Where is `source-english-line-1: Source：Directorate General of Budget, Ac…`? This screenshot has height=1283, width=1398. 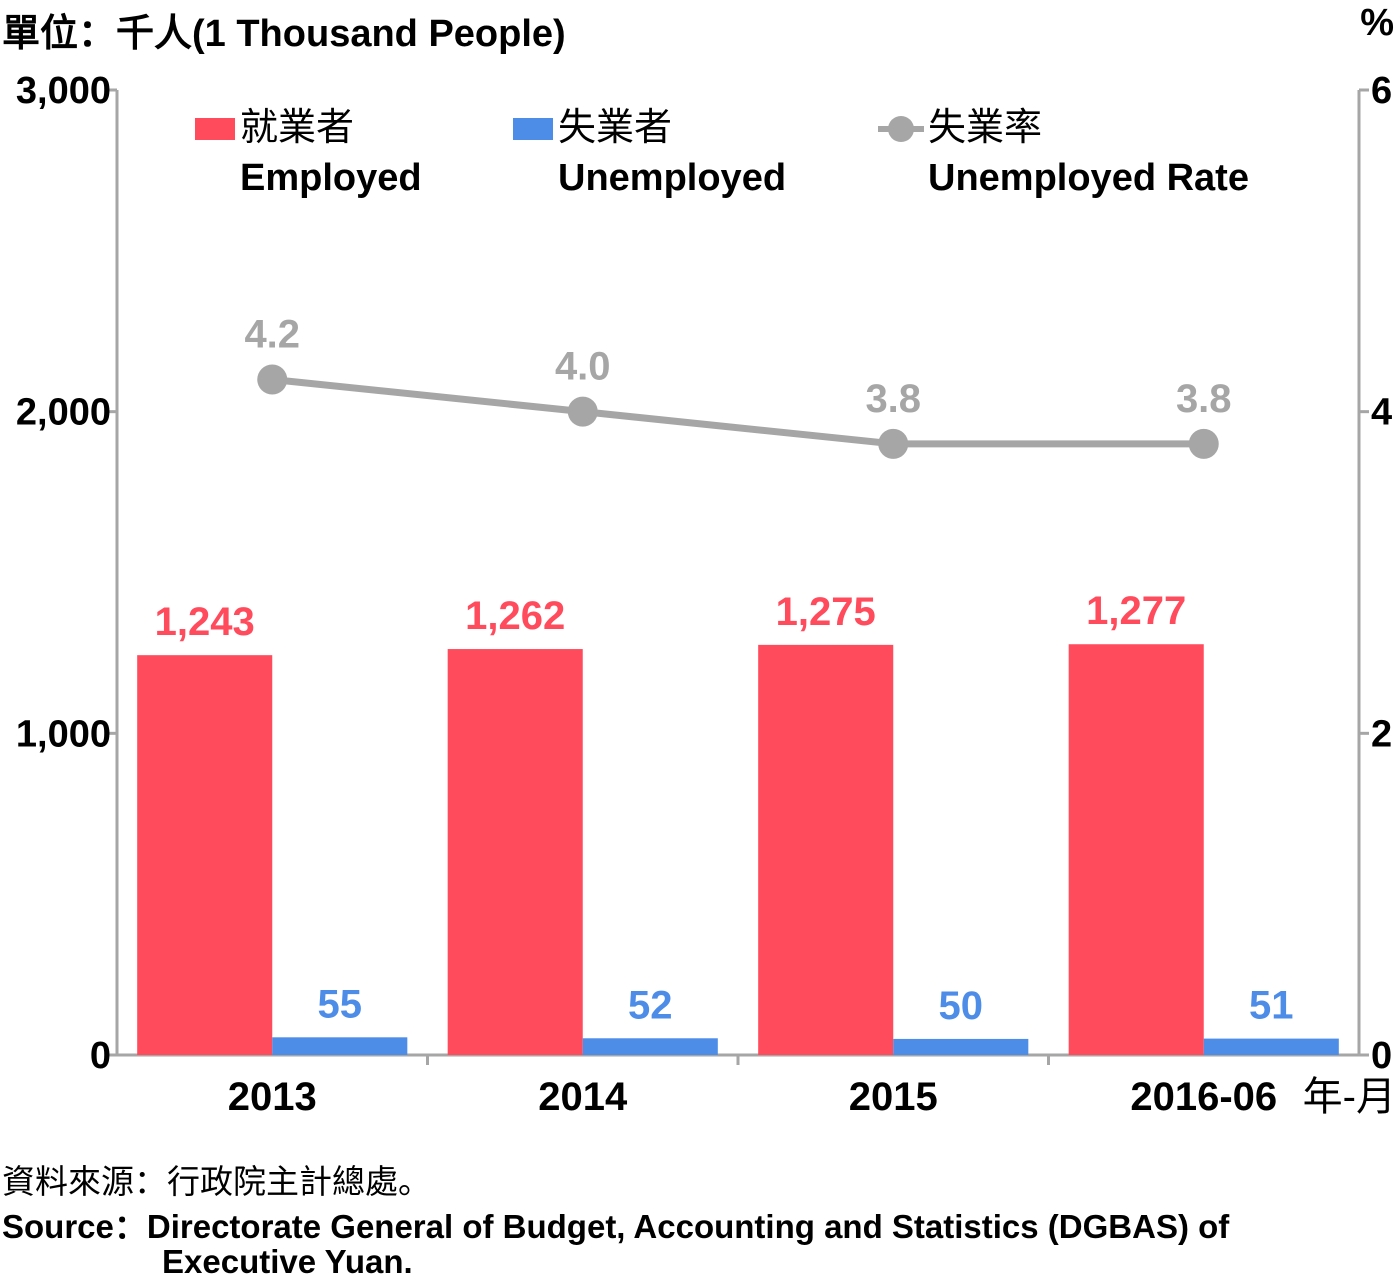
source-english-line-1: Source：Directorate General of Budget, Ac… is located at coordinates (616, 1226).